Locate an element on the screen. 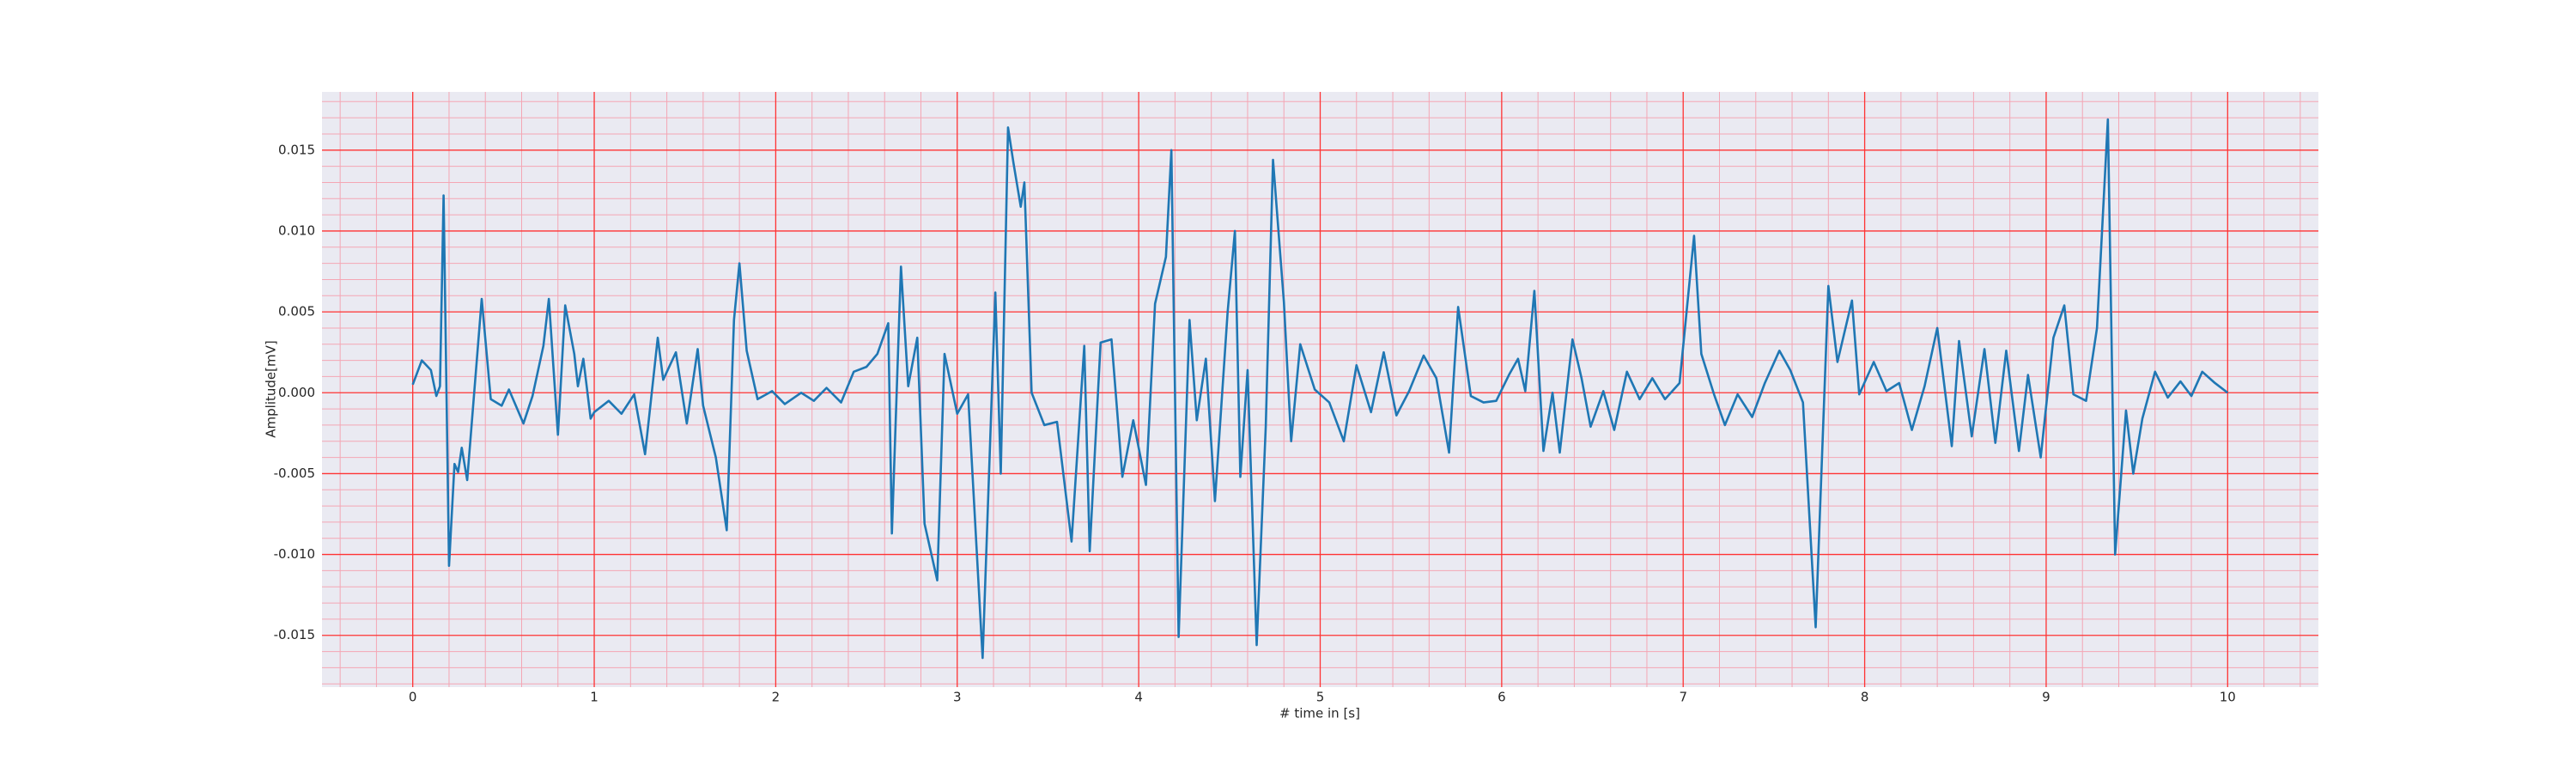 The width and height of the screenshot is (2576, 773). x-axis-label: # time in [s] is located at coordinates (1319, 713).